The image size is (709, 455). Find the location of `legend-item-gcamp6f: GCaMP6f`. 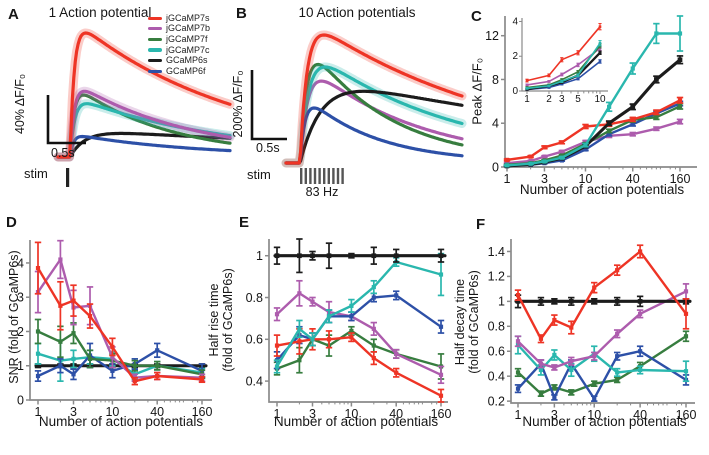

legend-item-gcamp6f: GCaMP6f is located at coordinates (179, 71).